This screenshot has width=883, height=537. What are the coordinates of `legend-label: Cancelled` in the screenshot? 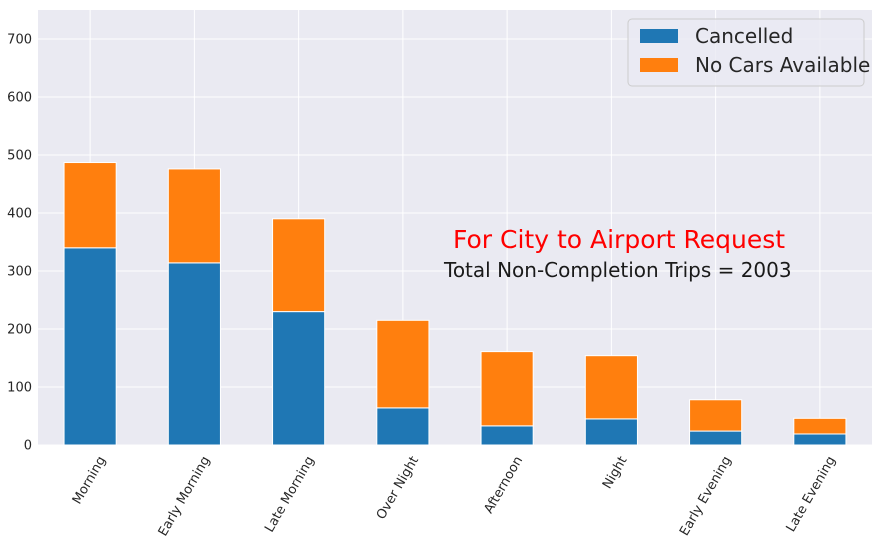 It's located at (744, 36).